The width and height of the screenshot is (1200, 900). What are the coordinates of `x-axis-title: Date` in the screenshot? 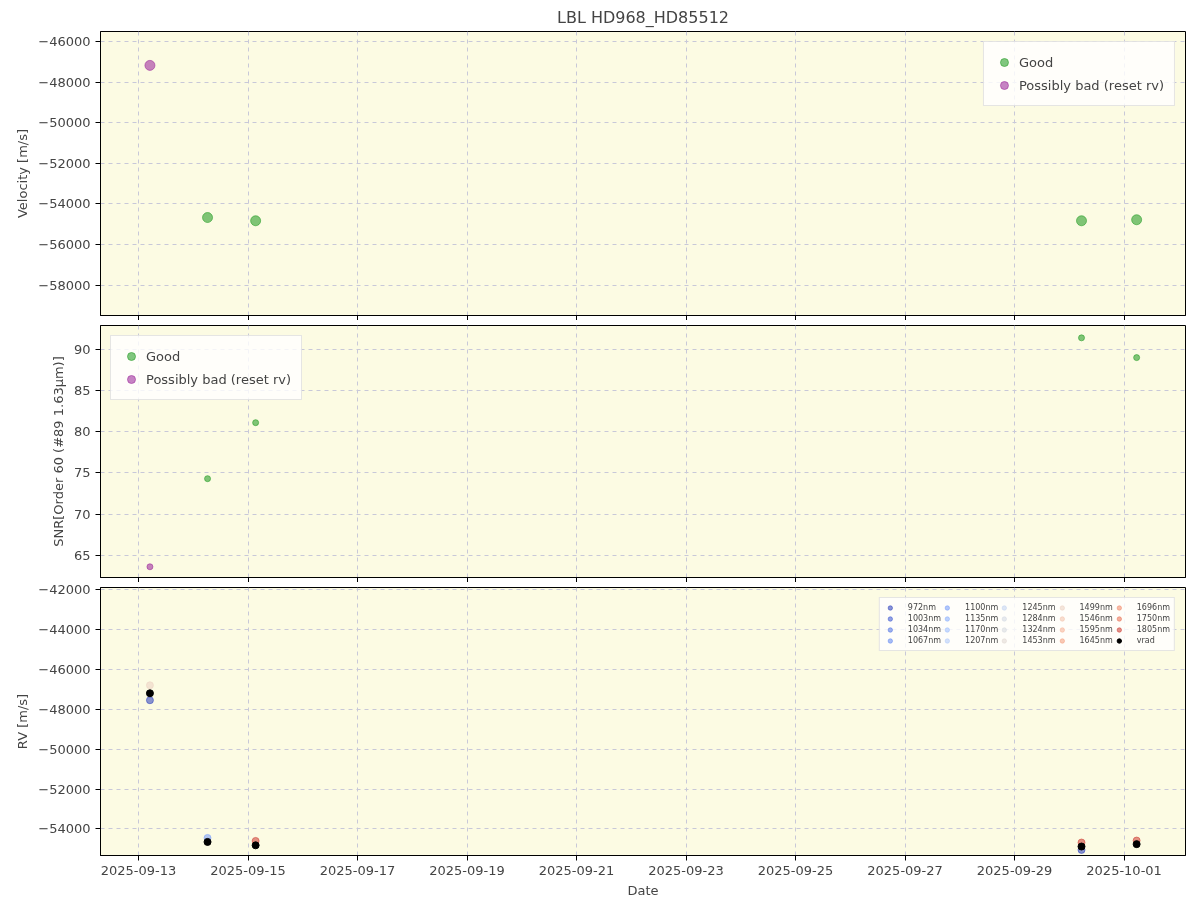 It's located at (643, 890).